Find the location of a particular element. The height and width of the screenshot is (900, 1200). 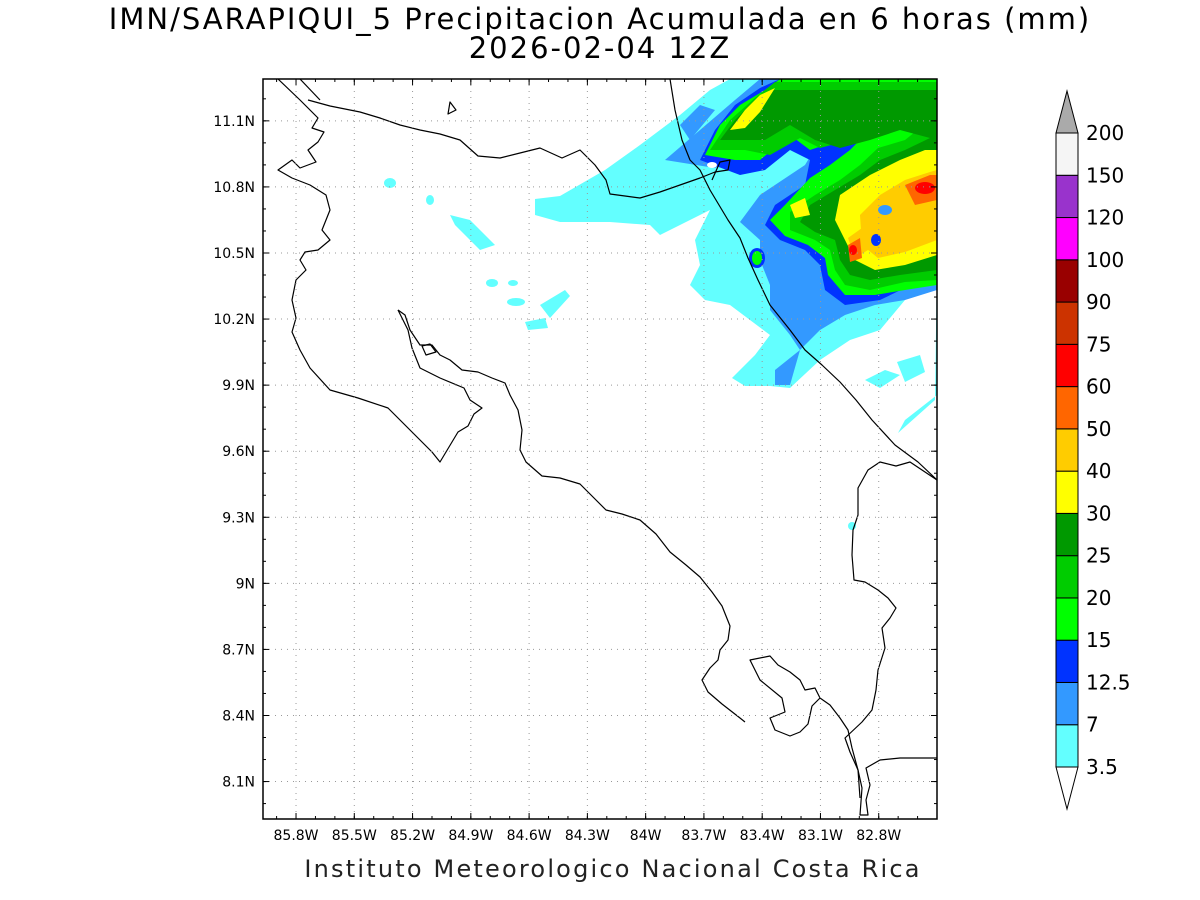

lon-label: 84.3W is located at coordinates (587, 836).